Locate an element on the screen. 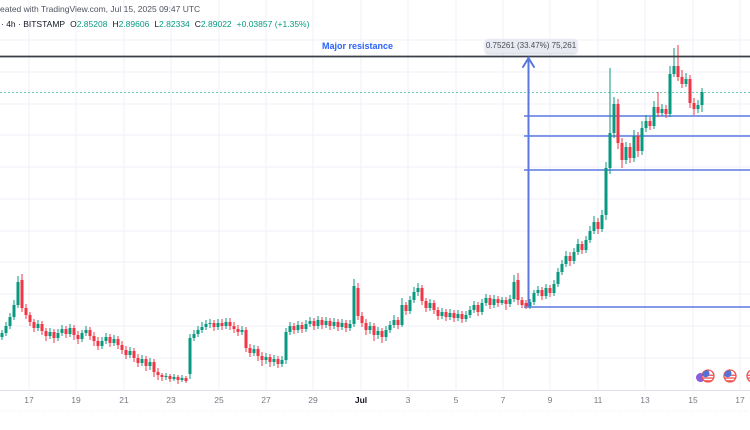 The width and height of the screenshot is (750, 430). close-label: C is located at coordinates (197, 24).